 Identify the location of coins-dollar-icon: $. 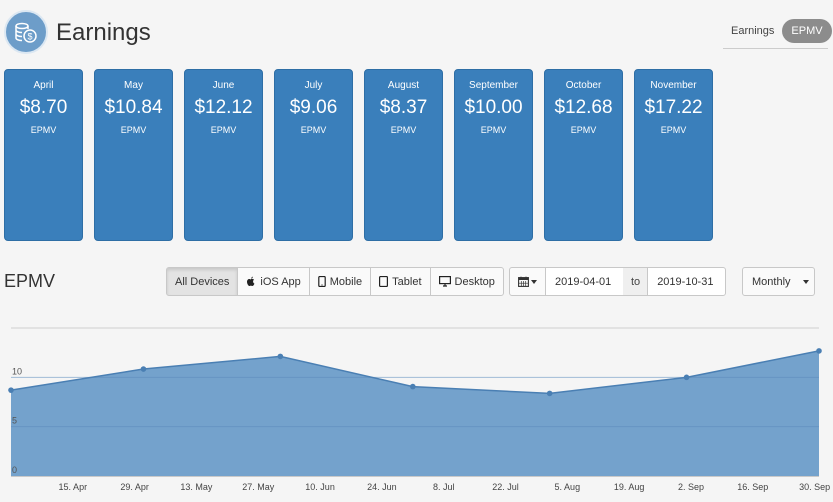
(26, 32).